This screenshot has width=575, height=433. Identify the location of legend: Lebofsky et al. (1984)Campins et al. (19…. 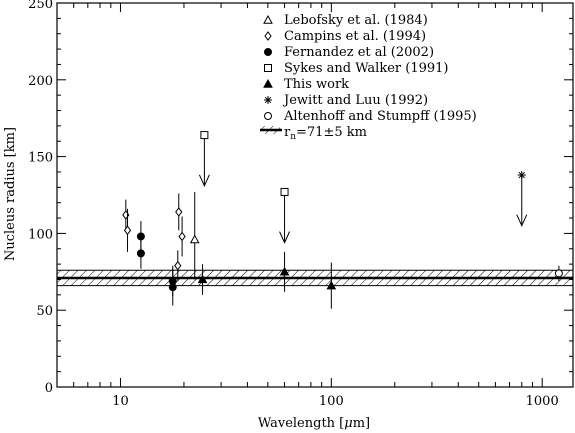
(368, 77).